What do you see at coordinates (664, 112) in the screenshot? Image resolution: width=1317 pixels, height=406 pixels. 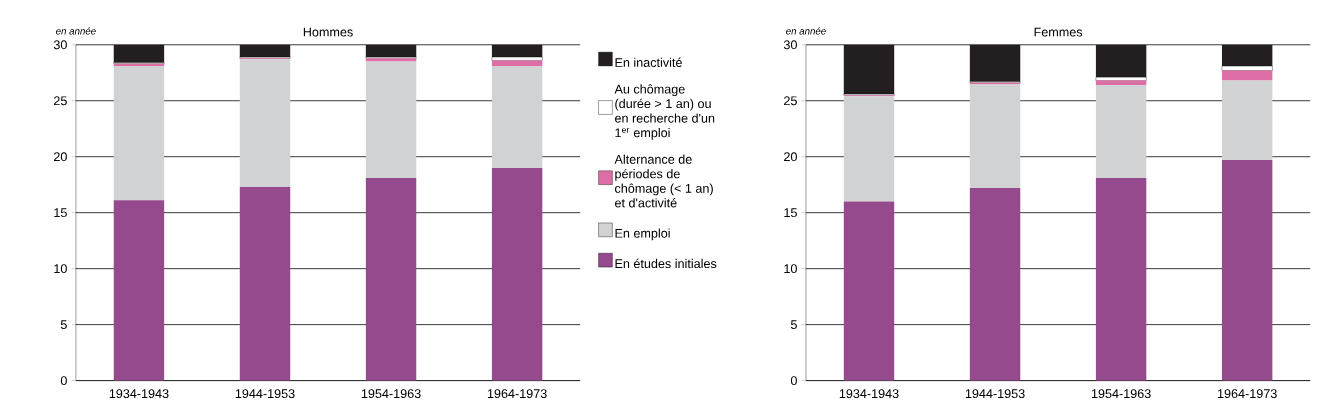 I see `legend-label: Au chômage (durée > 1 an) ou en recherche d'un 1$^{er}$ emploi` at bounding box center [664, 112].